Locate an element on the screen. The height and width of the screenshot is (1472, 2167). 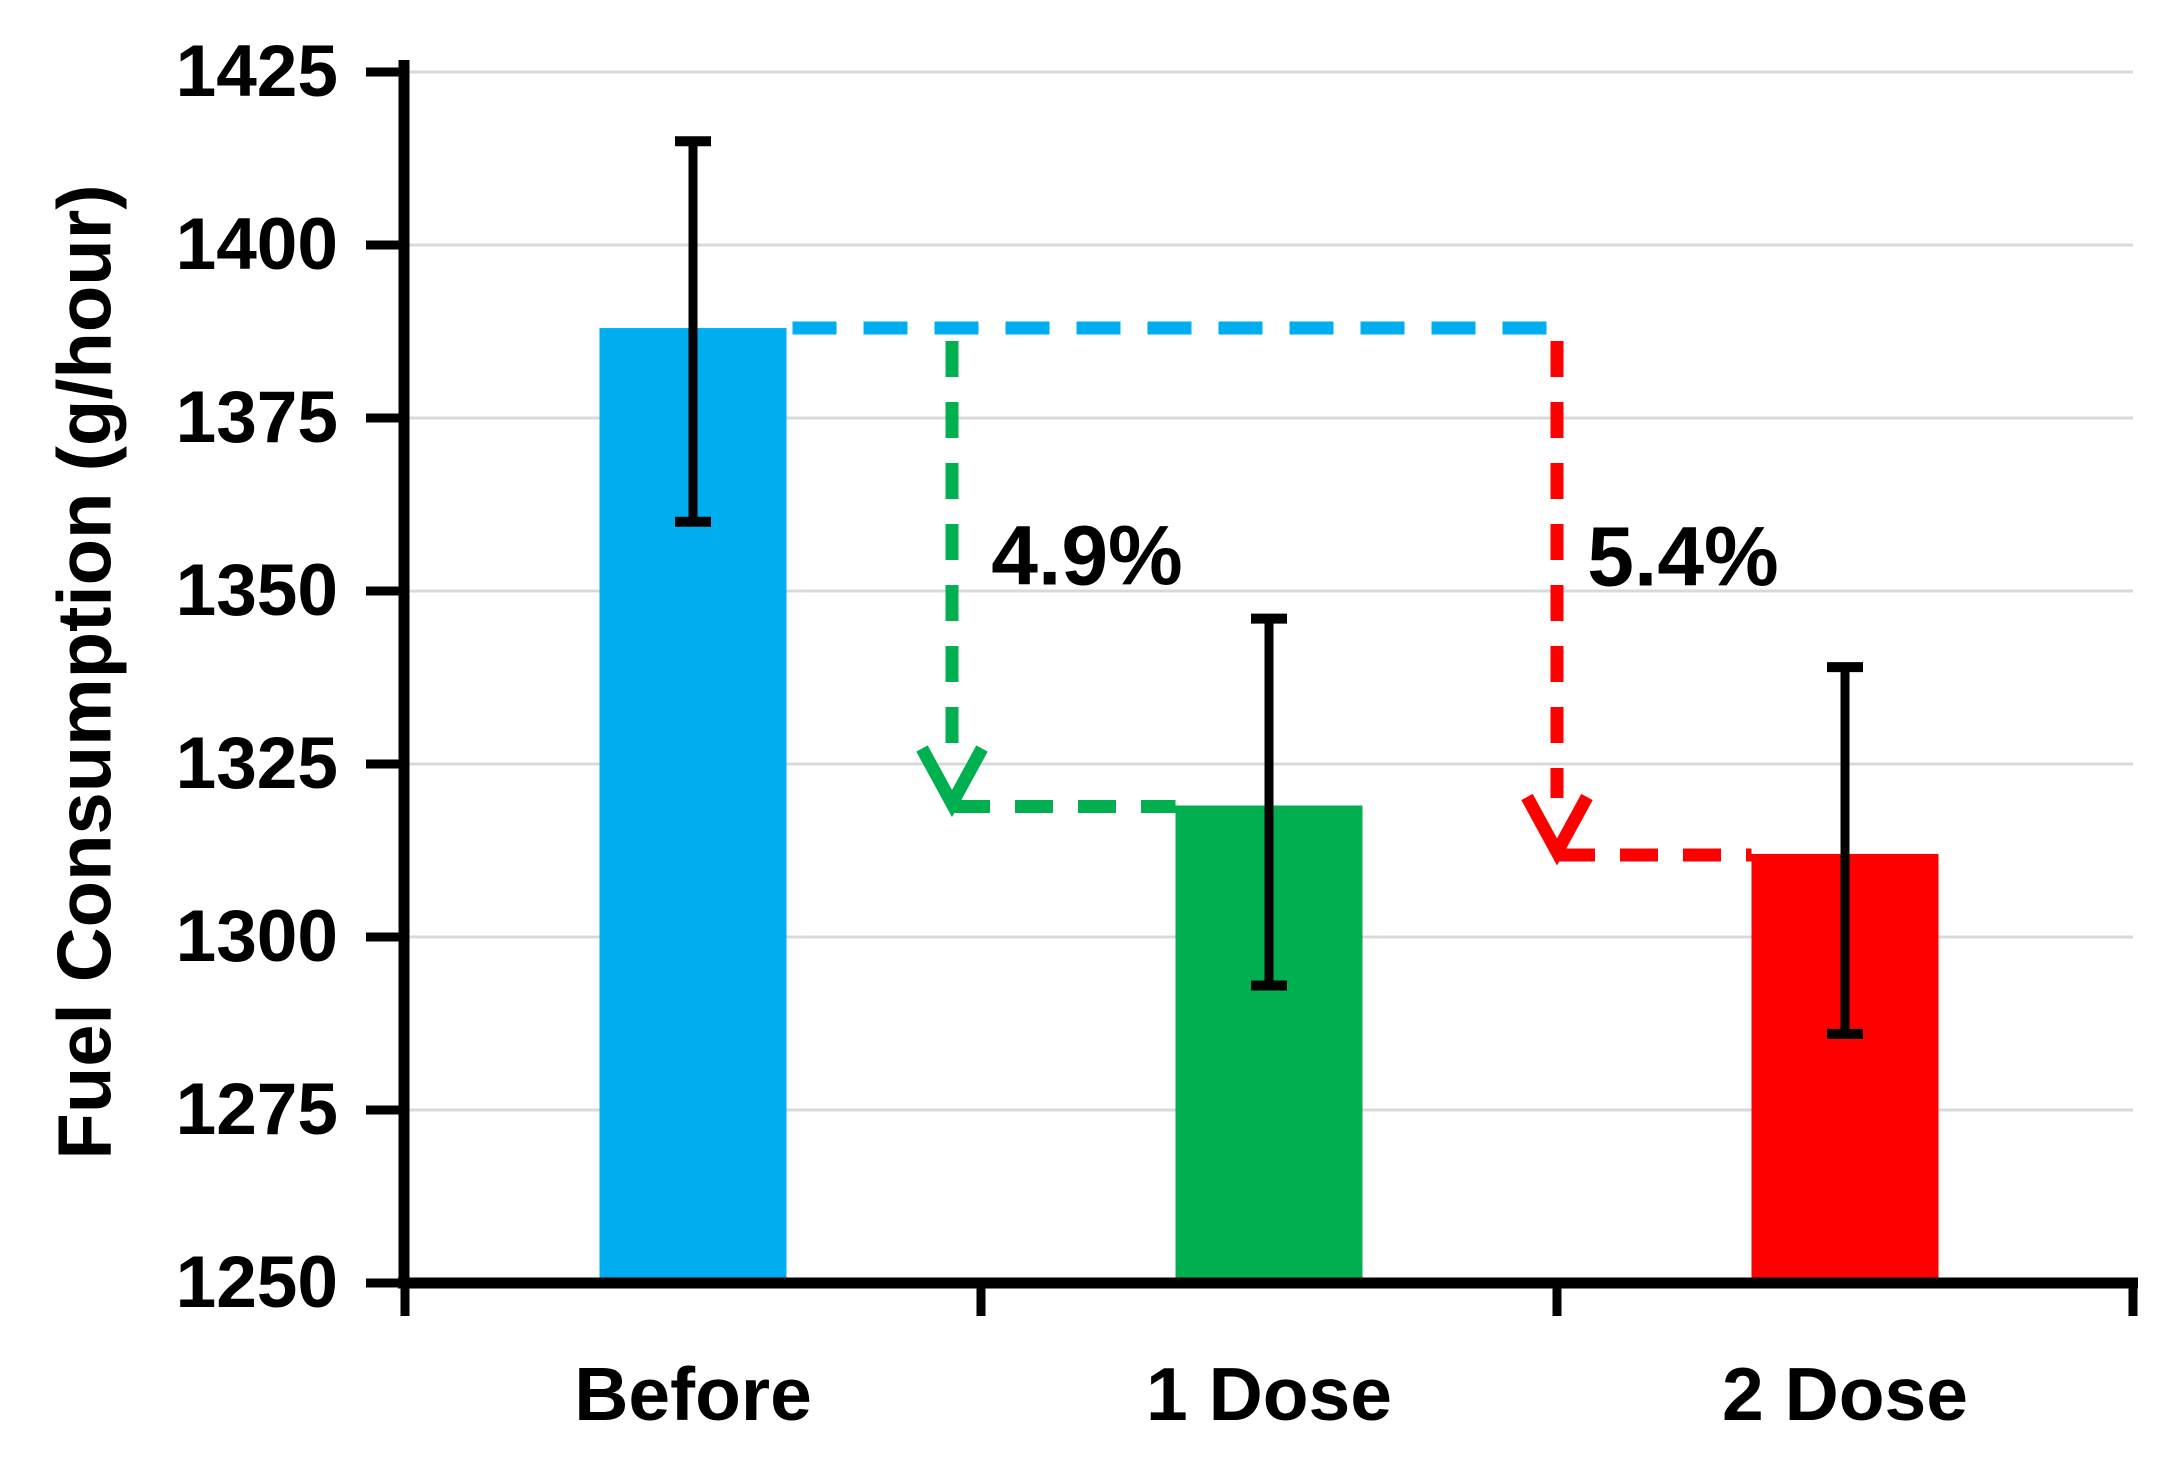
y-tick-label-1325: 1325 is located at coordinates (256, 763).